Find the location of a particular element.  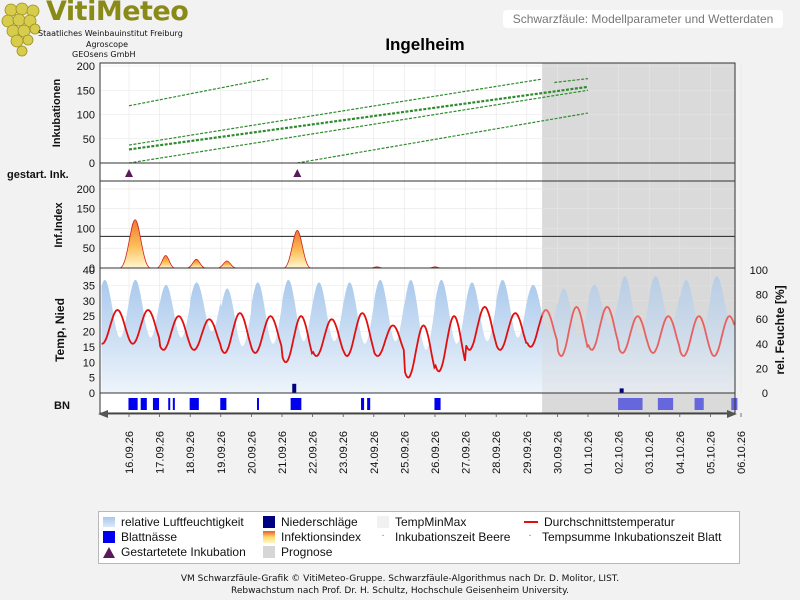

ytick-humidity: 40 is located at coordinates (762, 345).